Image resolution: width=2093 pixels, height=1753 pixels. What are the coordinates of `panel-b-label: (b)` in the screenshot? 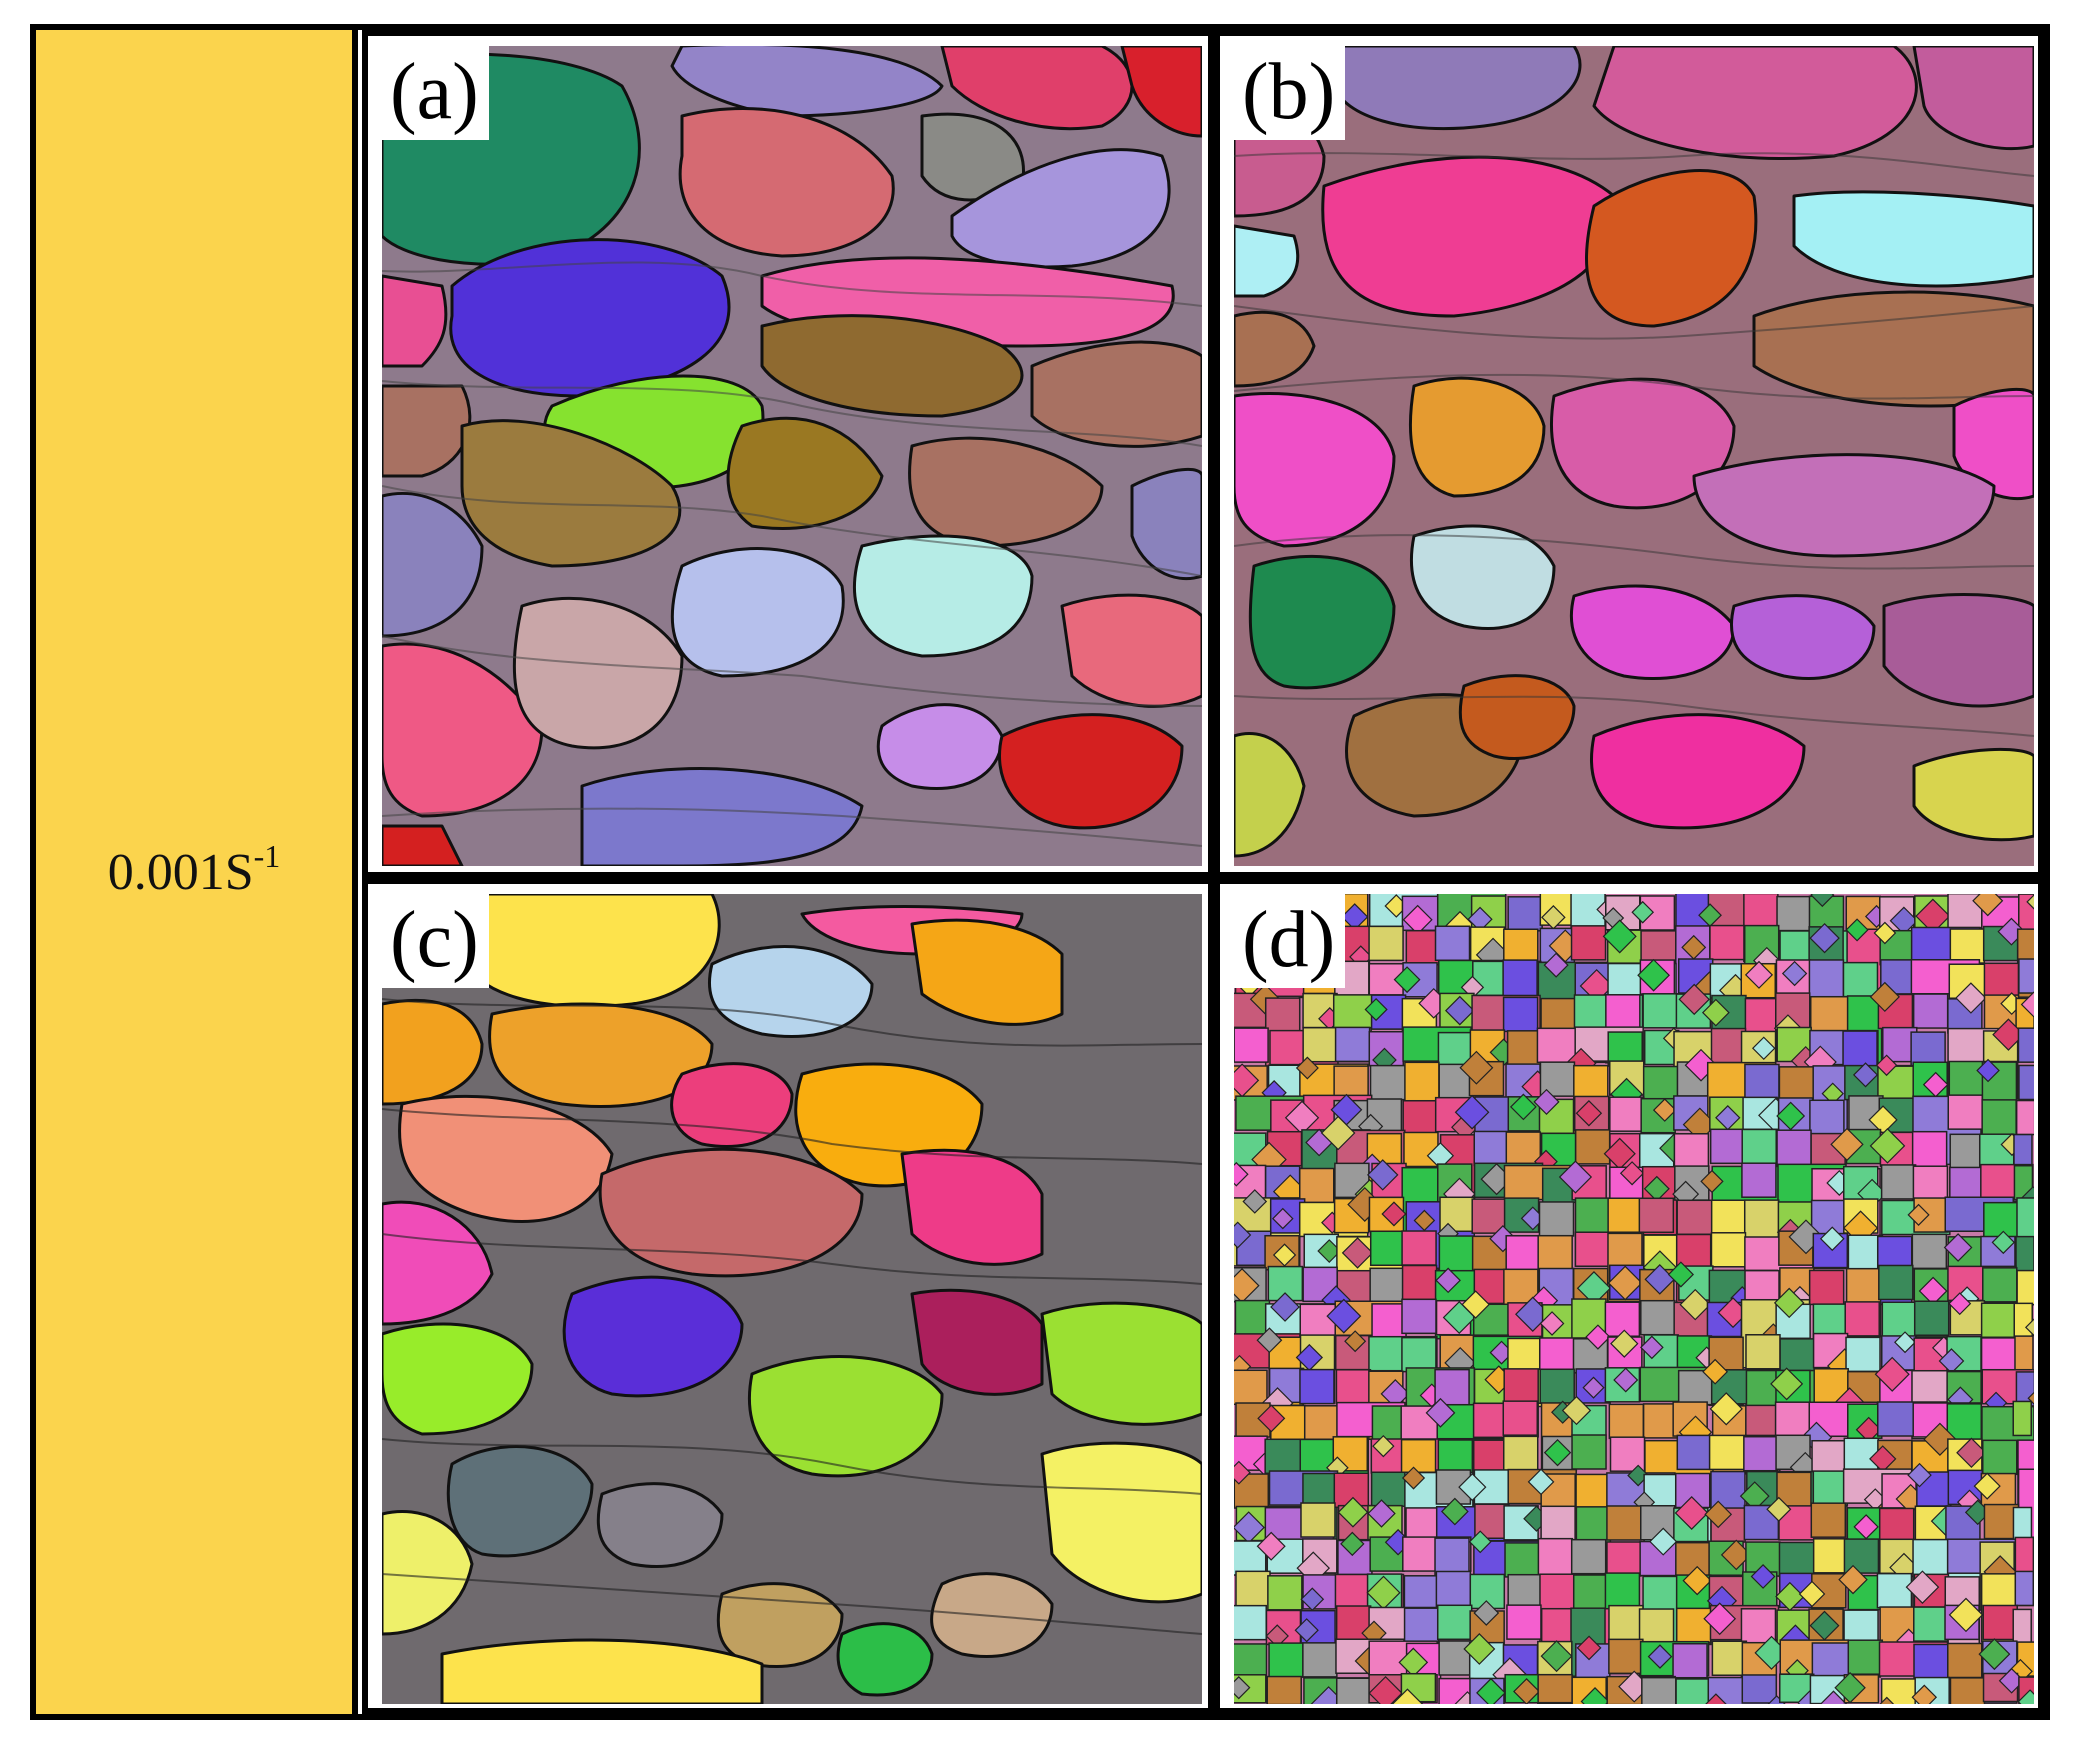 It's located at (1290, 93).